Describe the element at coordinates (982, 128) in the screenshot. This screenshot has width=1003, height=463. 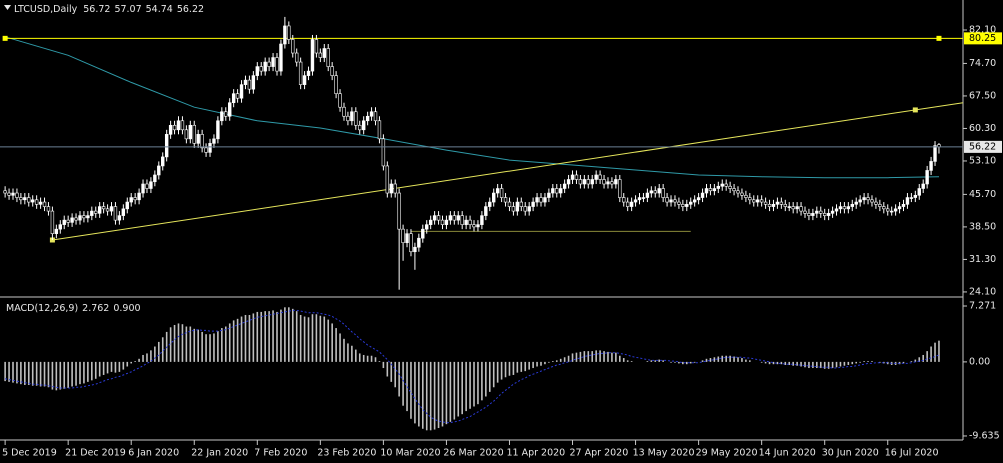
I see `y-tick-label: 60.30` at that location.